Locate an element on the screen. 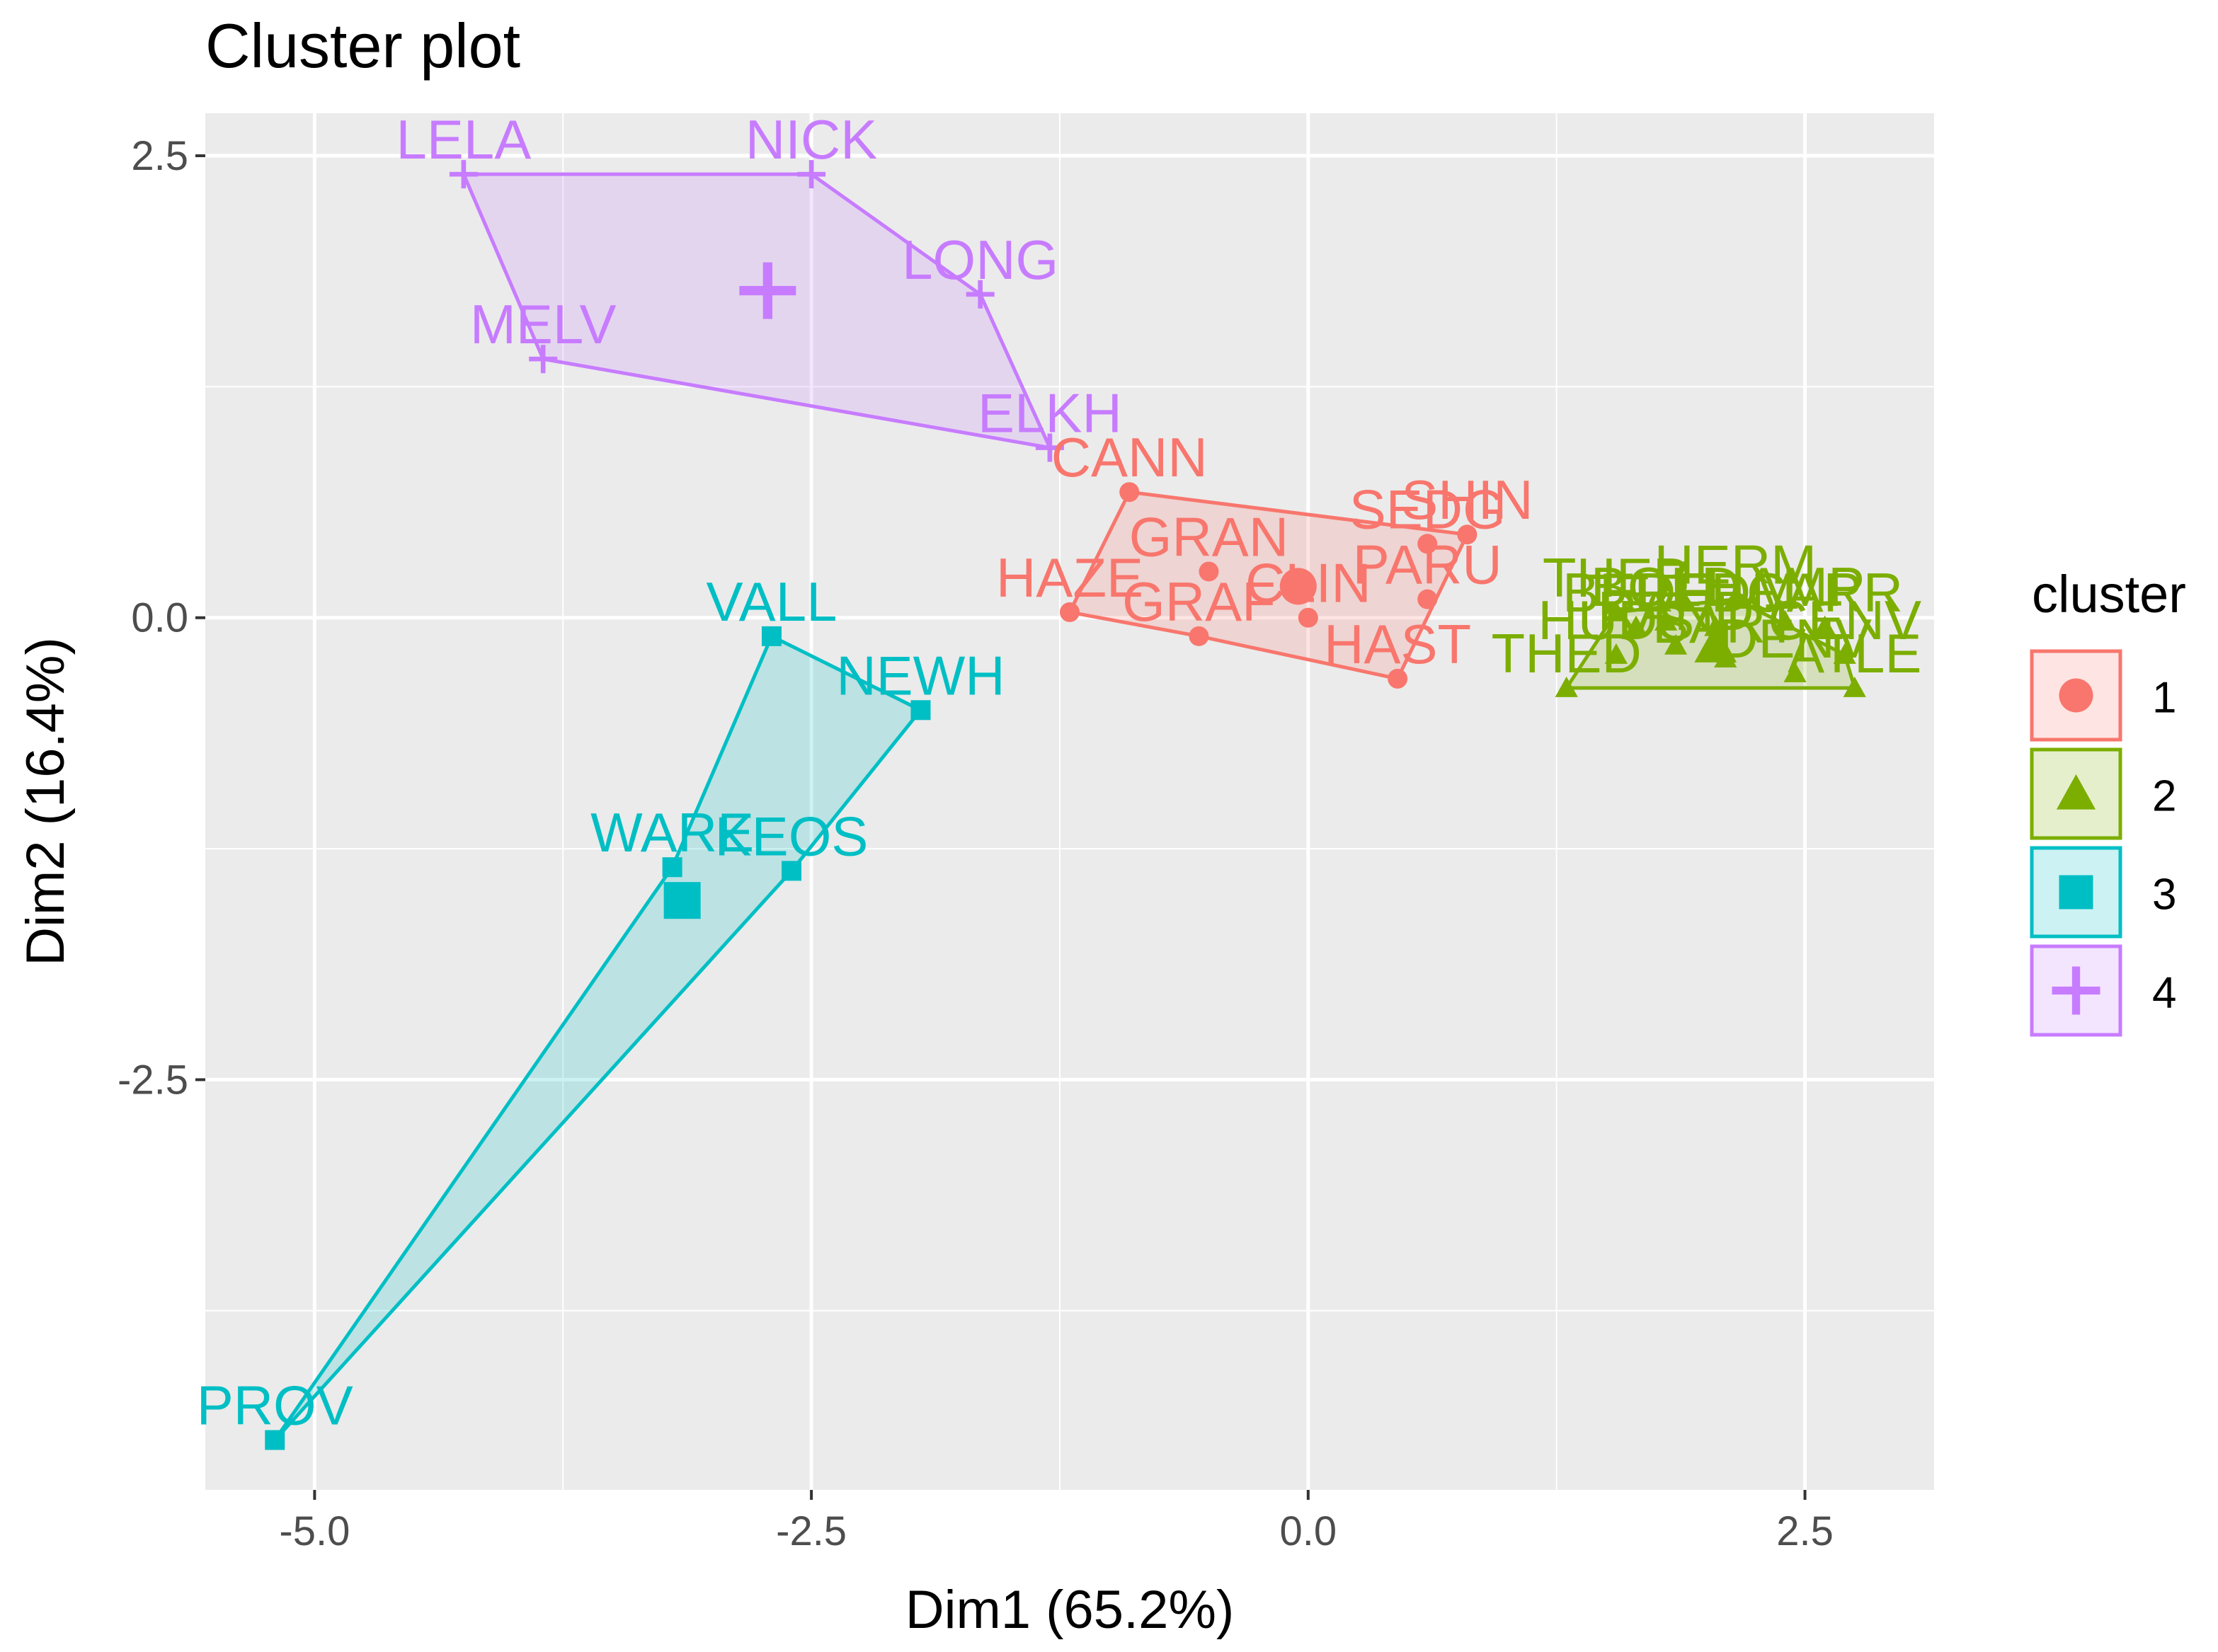 This screenshot has width=2218, height=1652. point-elkh is located at coordinates (1049, 447).